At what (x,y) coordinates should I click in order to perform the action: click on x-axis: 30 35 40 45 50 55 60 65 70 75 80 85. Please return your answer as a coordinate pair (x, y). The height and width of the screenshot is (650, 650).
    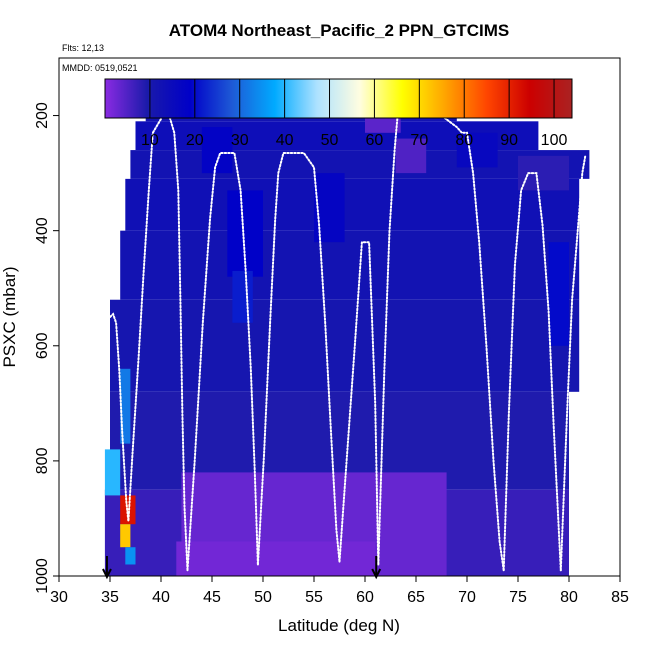
    Looking at the image, I should click on (339, 591).